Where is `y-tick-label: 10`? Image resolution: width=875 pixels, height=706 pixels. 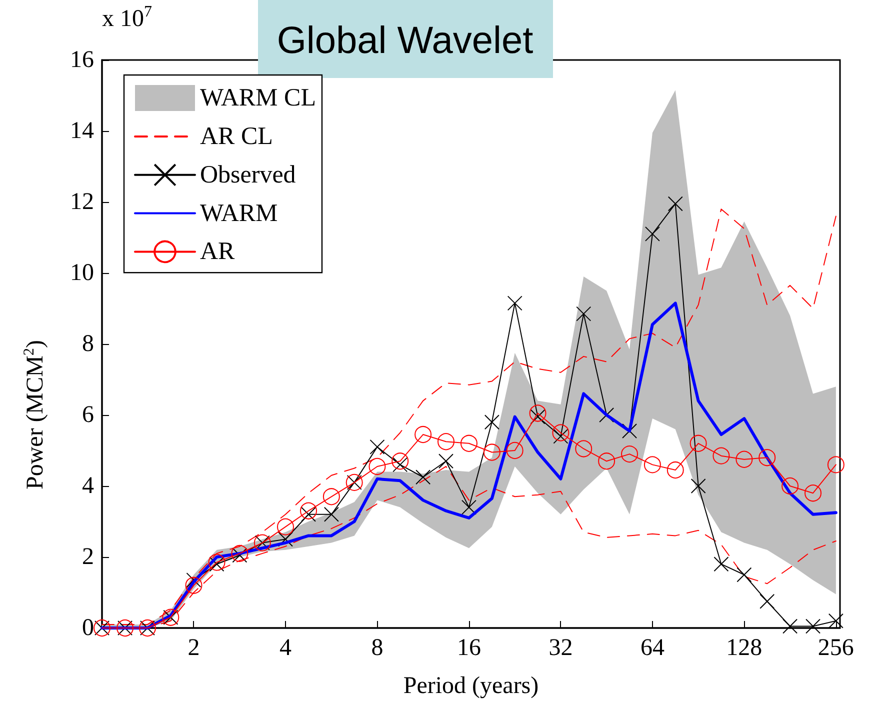 y-tick-label: 10 is located at coordinates (82, 273).